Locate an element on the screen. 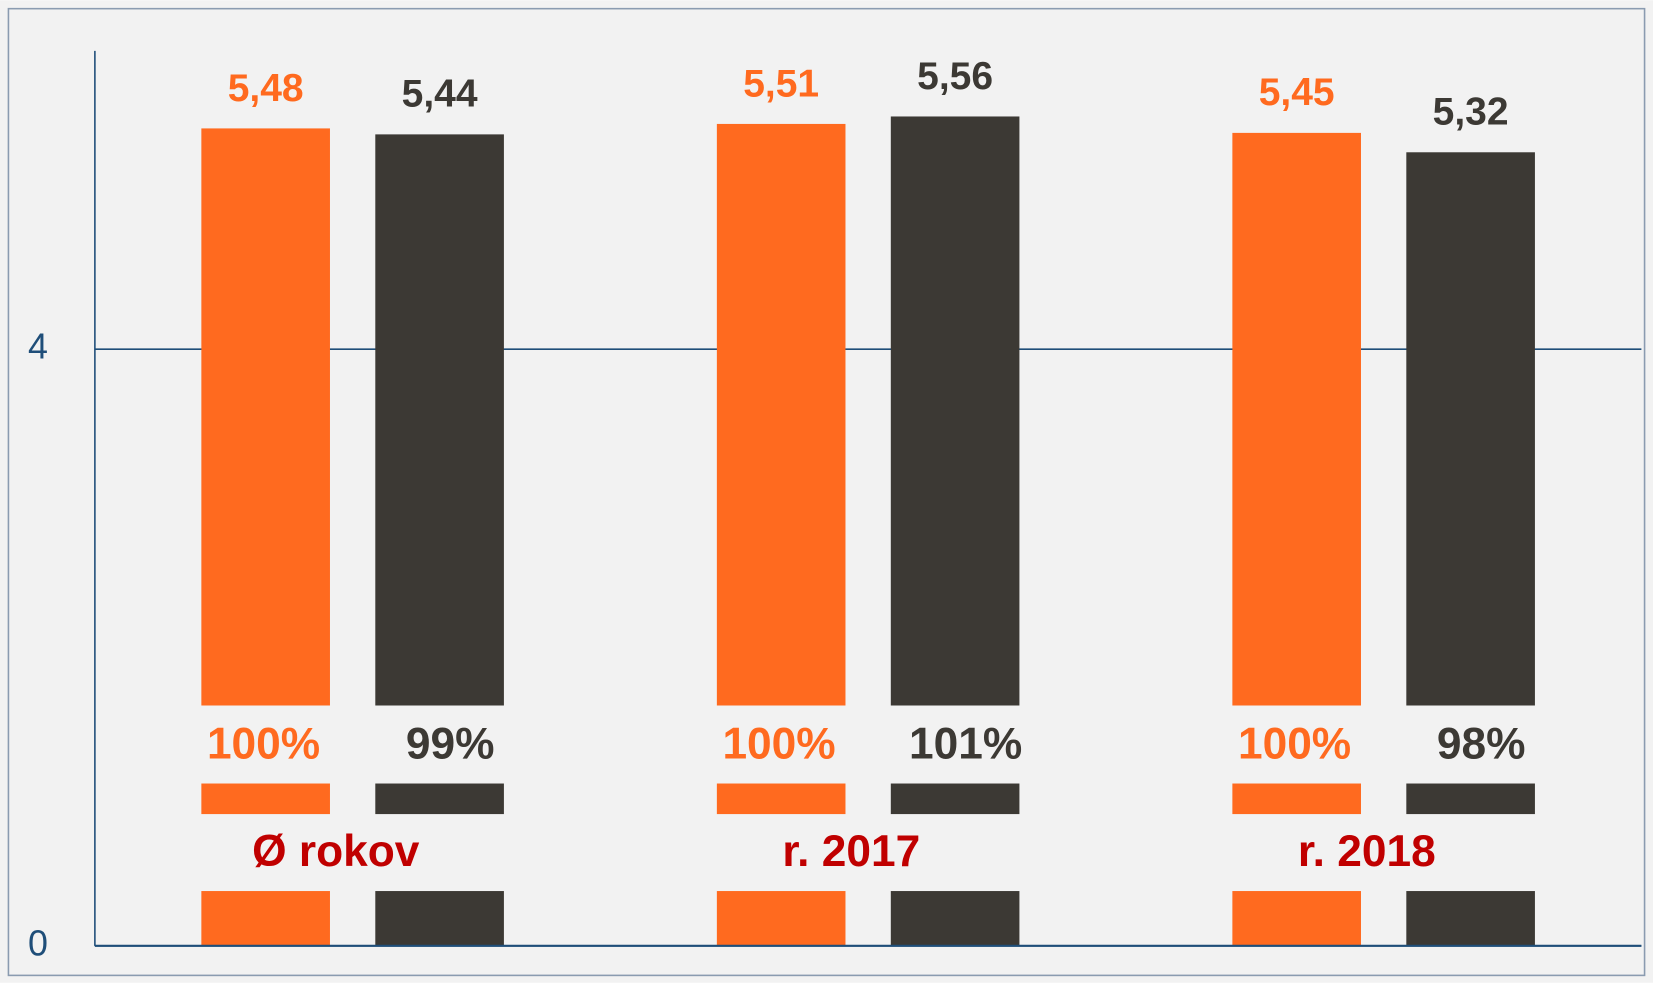 The height and width of the screenshot is (983, 1653). value-label: 5,56 is located at coordinates (955, 76).